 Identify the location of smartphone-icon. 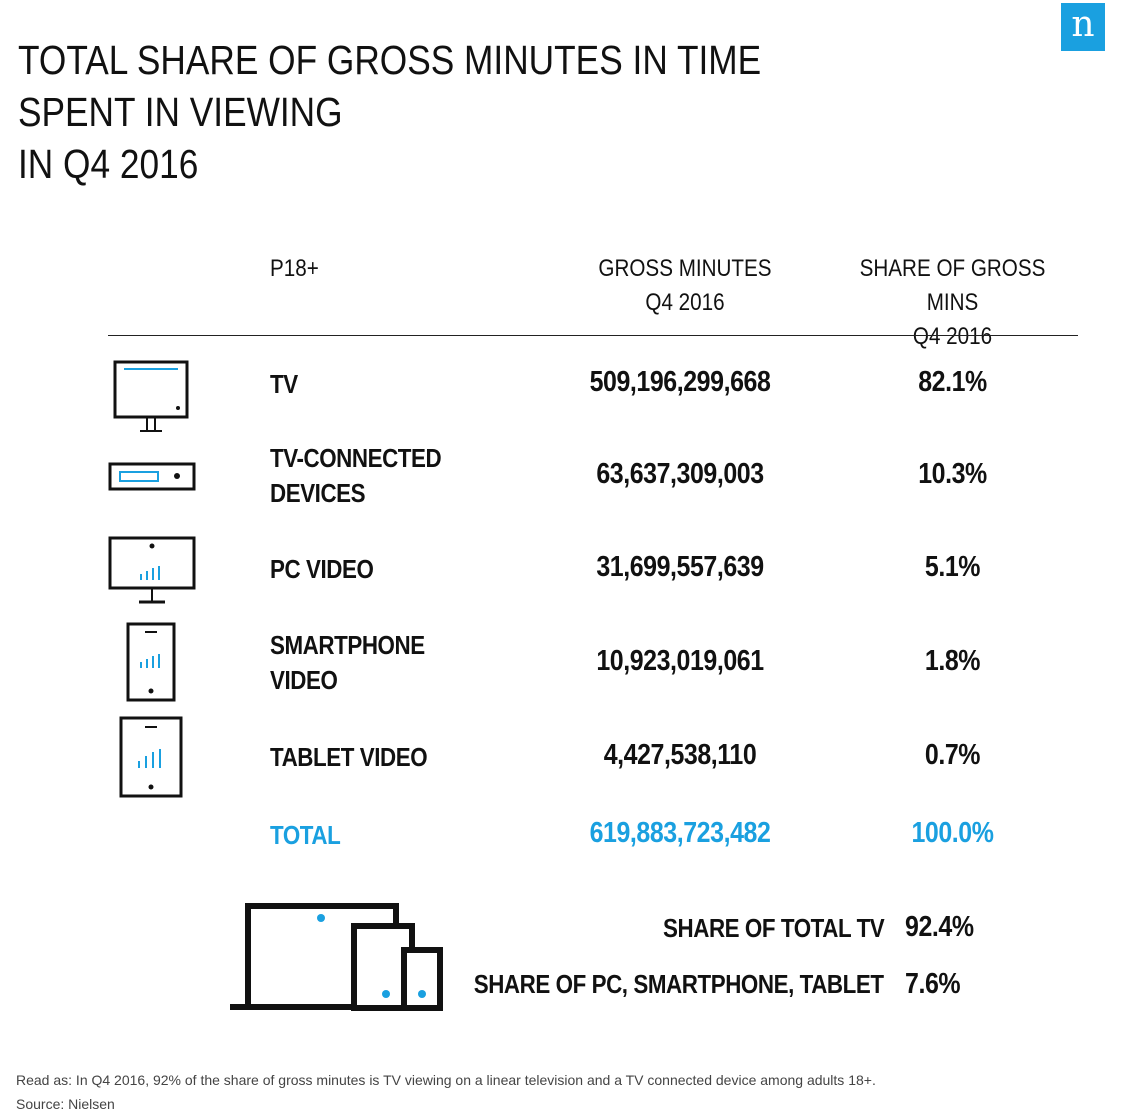
(151, 662).